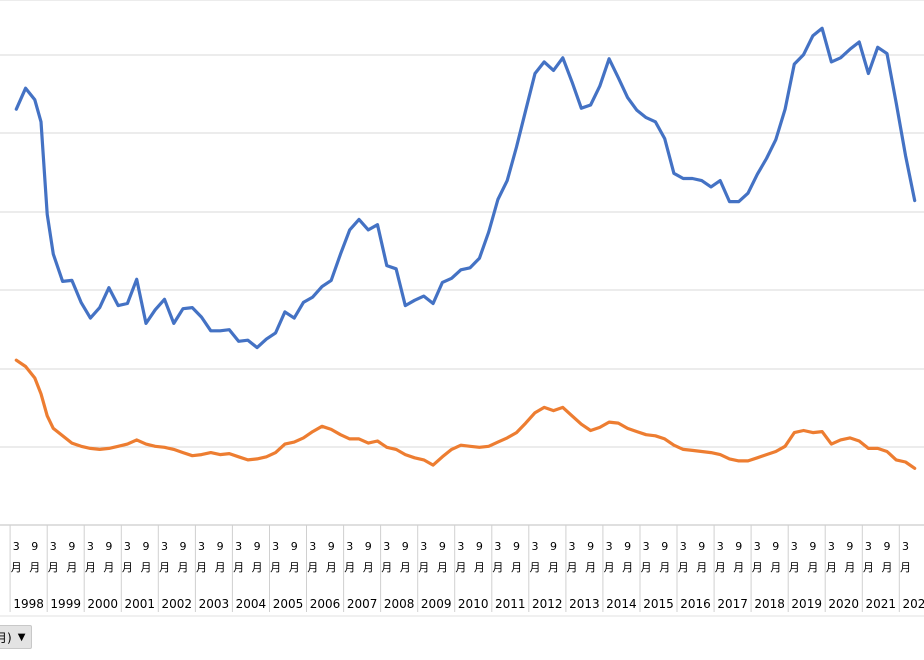 This screenshot has width=924, height=660. I want to click on year-tick-label: 2009, so click(436, 604).